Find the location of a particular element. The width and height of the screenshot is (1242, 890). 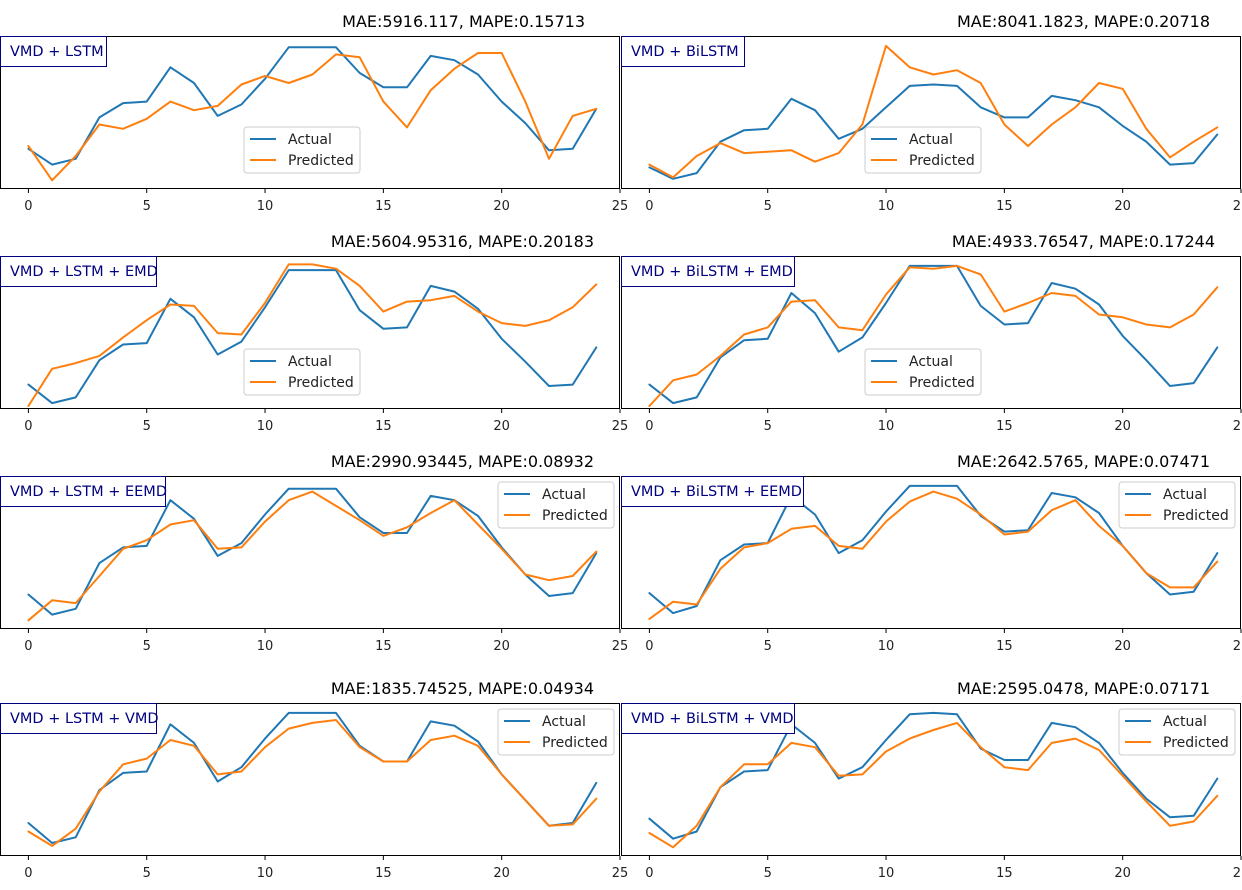

model-label: VMD + BiLSTM + EMD is located at coordinates (712, 272).